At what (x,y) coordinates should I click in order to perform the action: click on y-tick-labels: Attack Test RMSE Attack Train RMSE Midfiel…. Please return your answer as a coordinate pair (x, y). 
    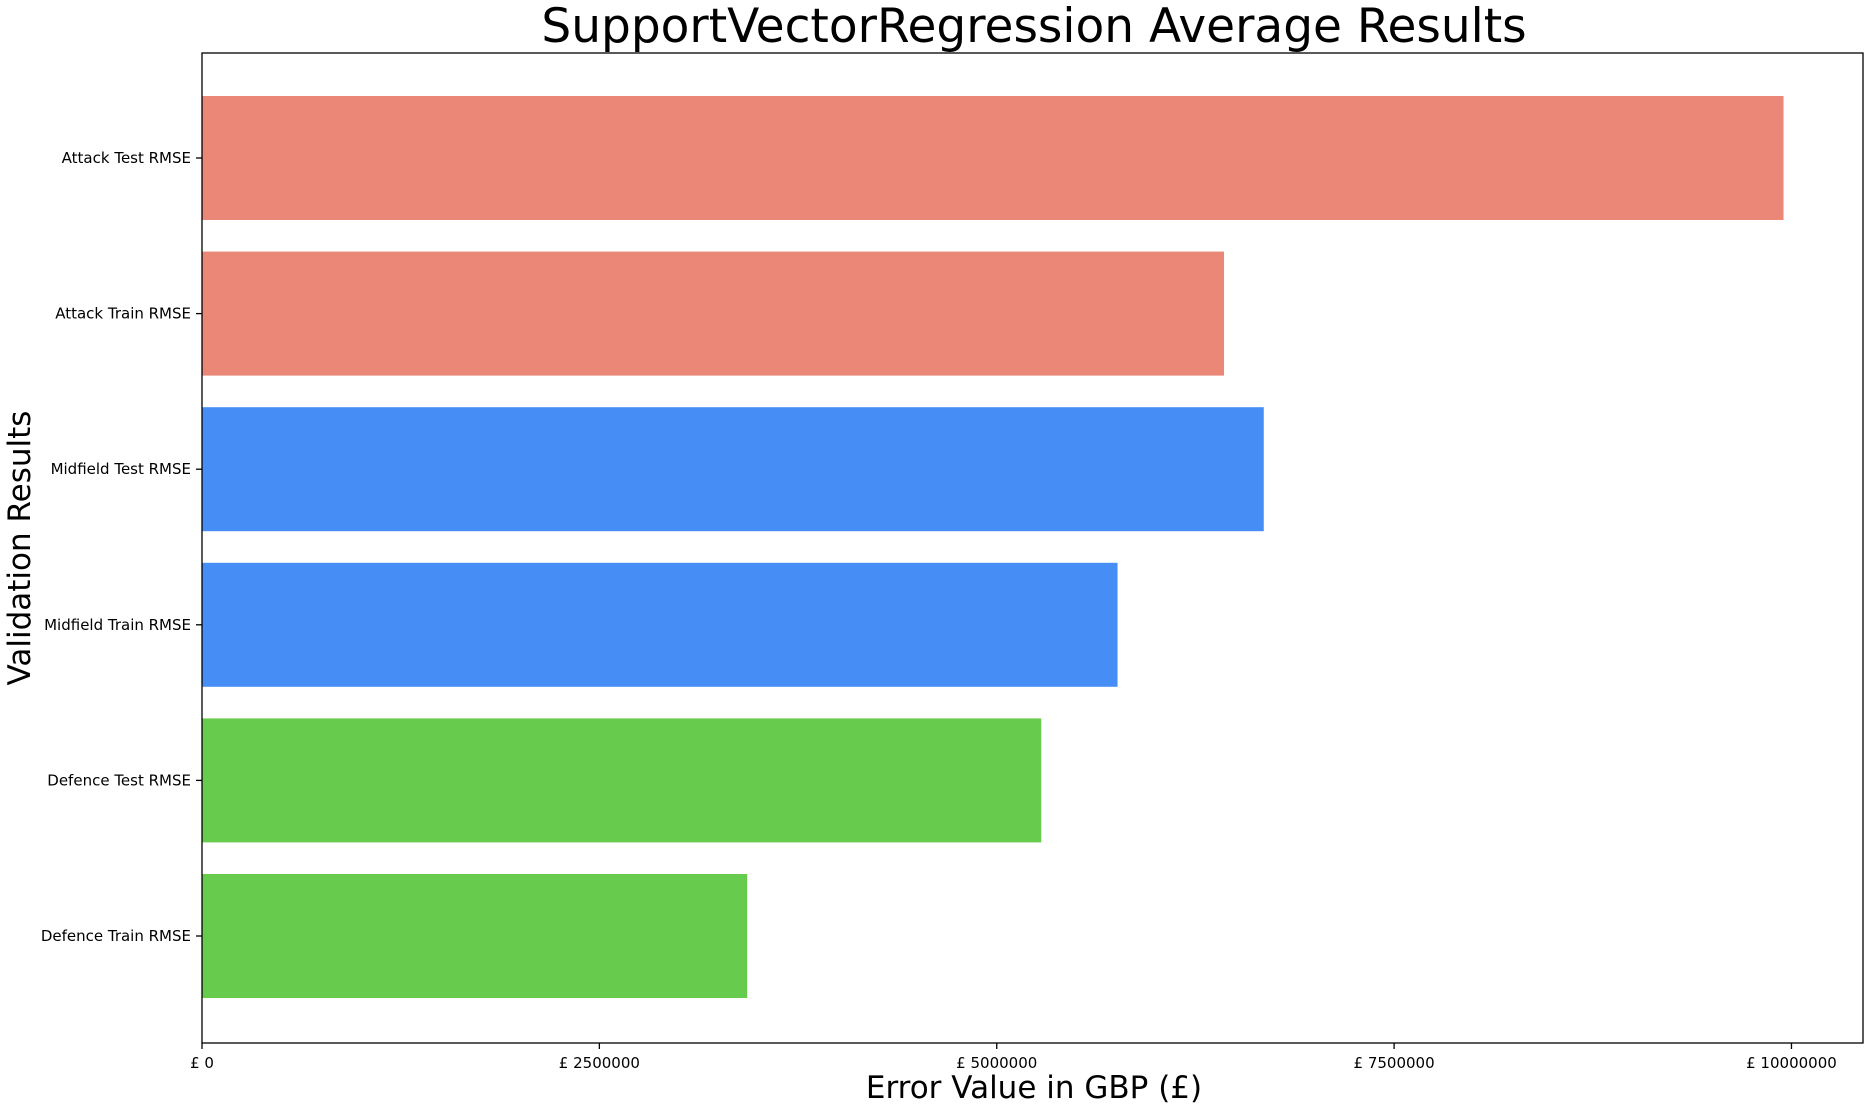
    Looking at the image, I should click on (121, 547).